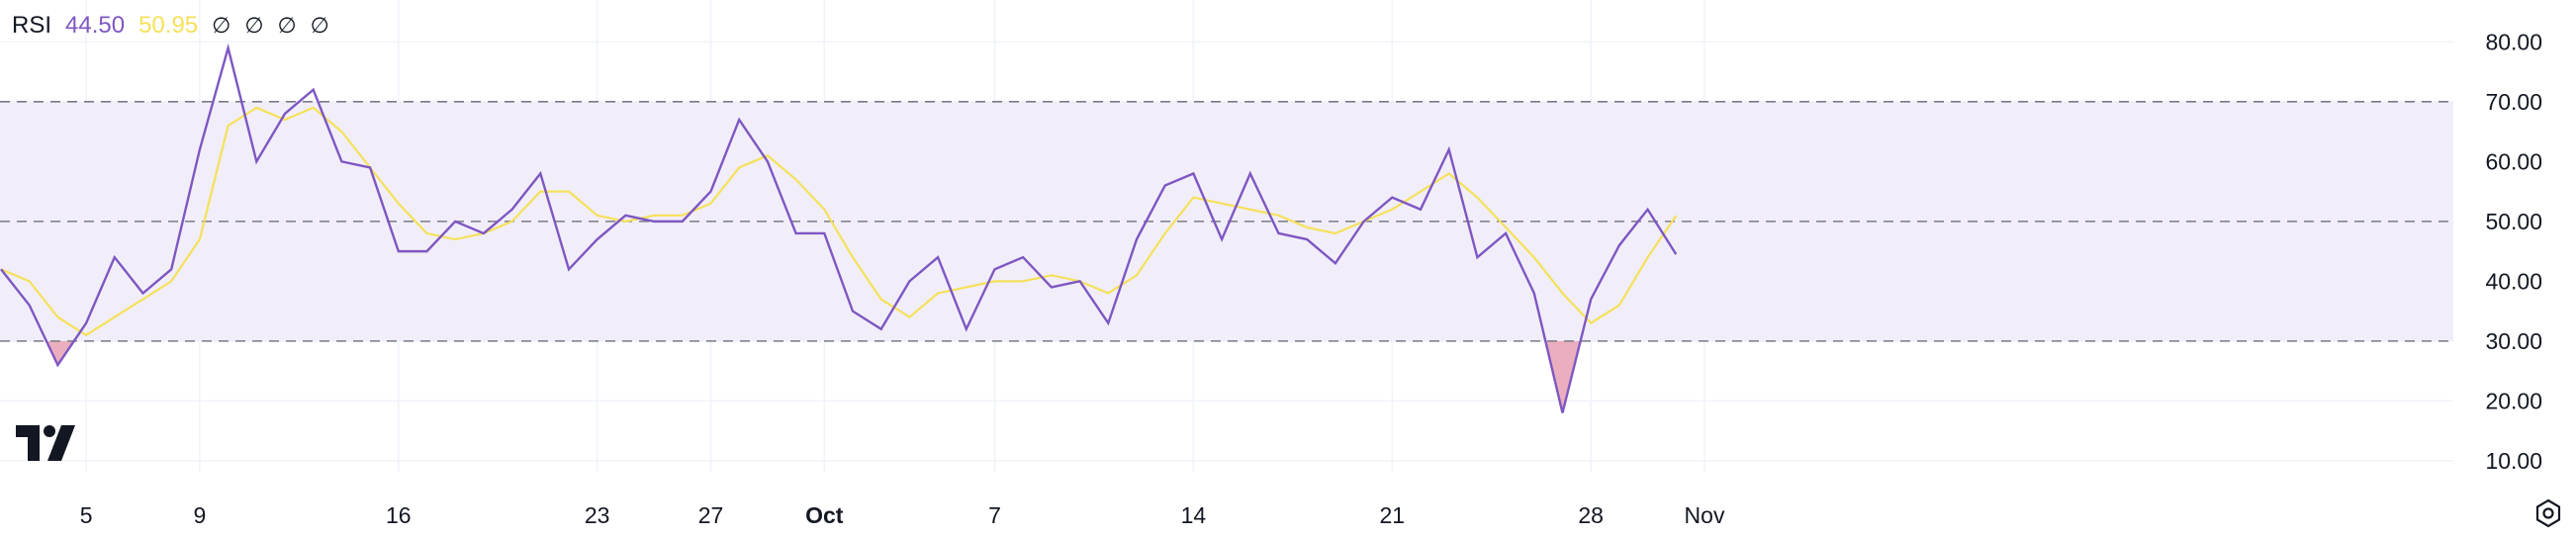 The image size is (2576, 538). I want to click on y-tick-label: 30.00, so click(2513, 341).